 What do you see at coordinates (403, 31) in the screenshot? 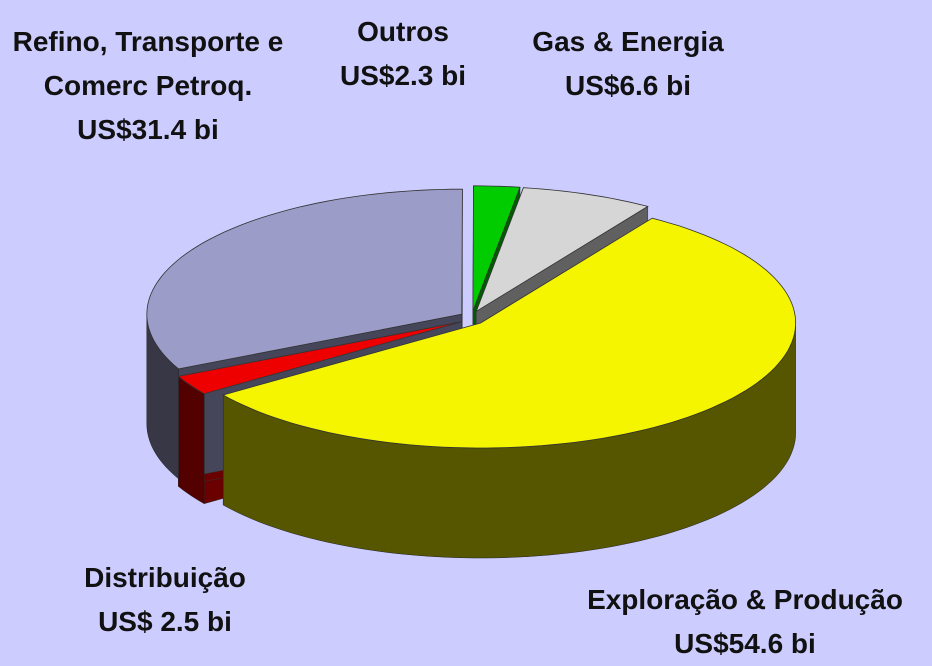
I see `category-name: Outros` at bounding box center [403, 31].